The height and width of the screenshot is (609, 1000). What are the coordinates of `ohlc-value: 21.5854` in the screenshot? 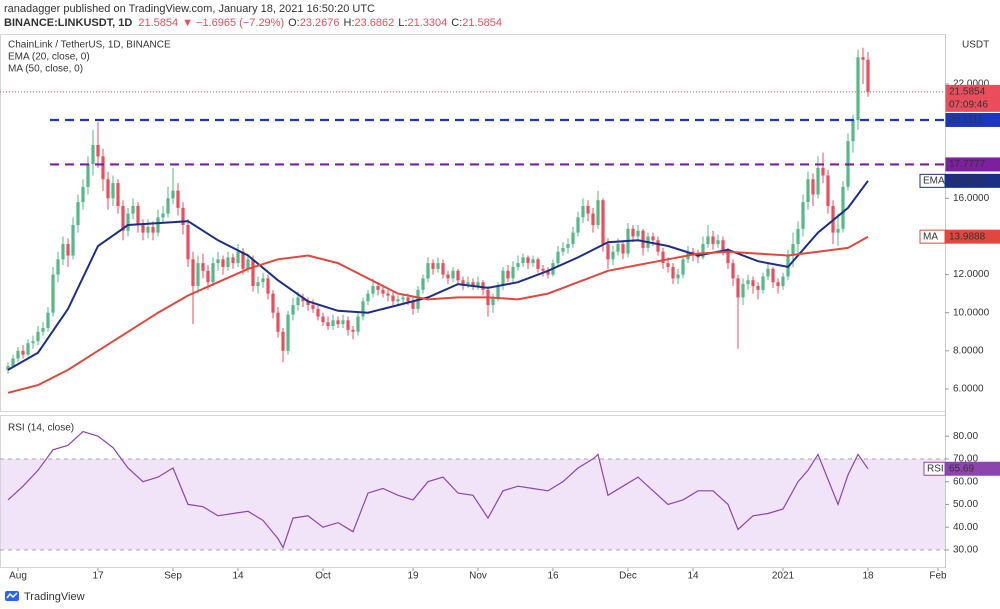 It's located at (482, 23).